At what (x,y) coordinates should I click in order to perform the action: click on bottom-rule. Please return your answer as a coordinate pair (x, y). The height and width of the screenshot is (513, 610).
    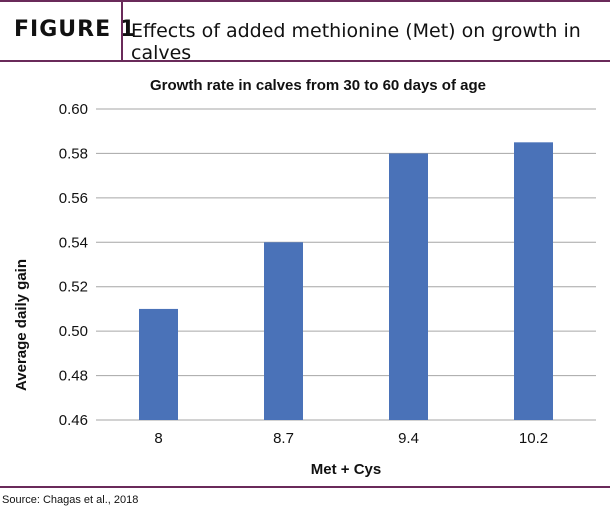
    Looking at the image, I should click on (305, 487).